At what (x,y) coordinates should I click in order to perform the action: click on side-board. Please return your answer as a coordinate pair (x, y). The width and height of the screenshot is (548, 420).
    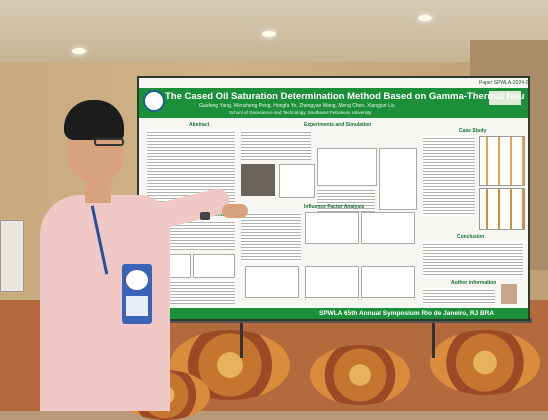
    Looking at the image, I should click on (12, 256).